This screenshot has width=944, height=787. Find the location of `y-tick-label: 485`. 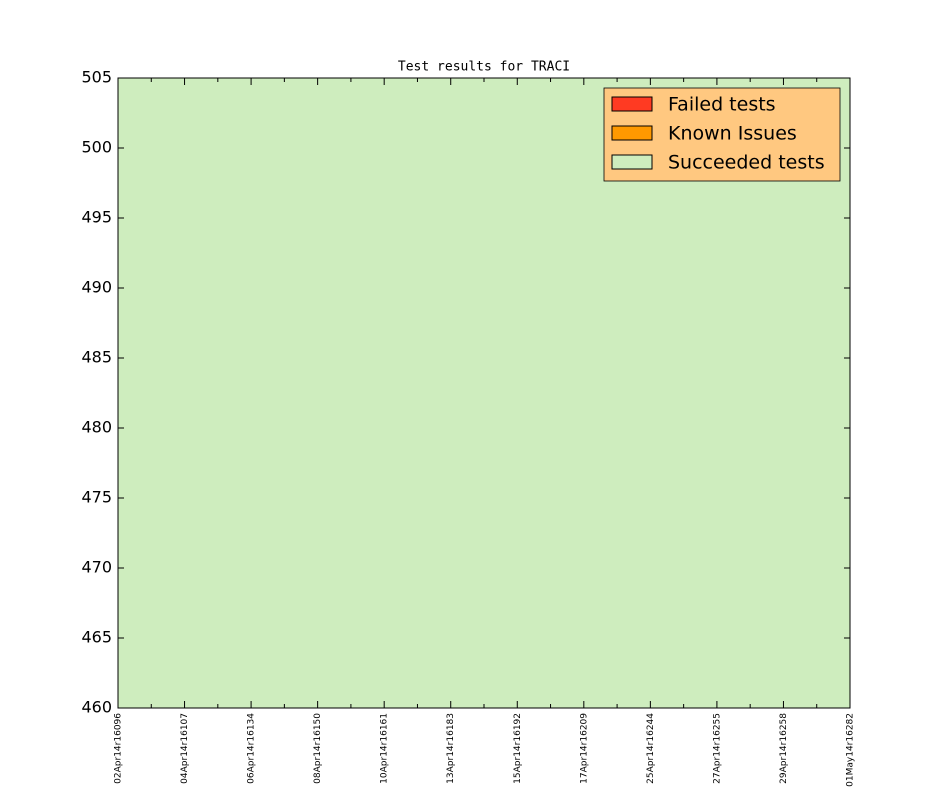

y-tick-label: 485 is located at coordinates (96, 357).